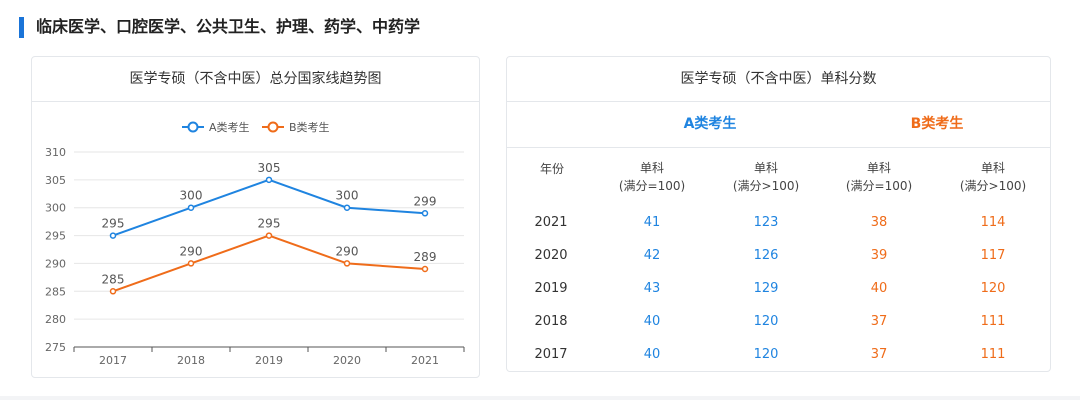 Image resolution: width=1080 pixels, height=400 pixels. Describe the element at coordinates (766, 255) in the screenshot. I see `table-cell-score: 126` at that location.